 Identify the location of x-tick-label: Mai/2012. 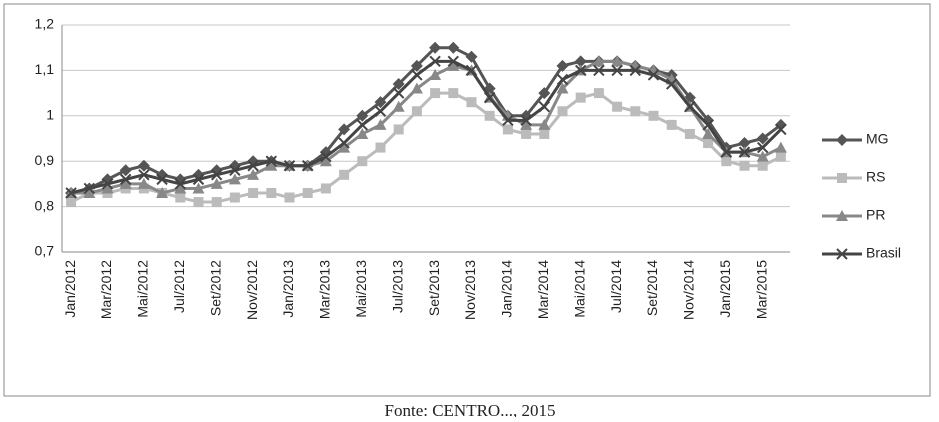
(143, 289).